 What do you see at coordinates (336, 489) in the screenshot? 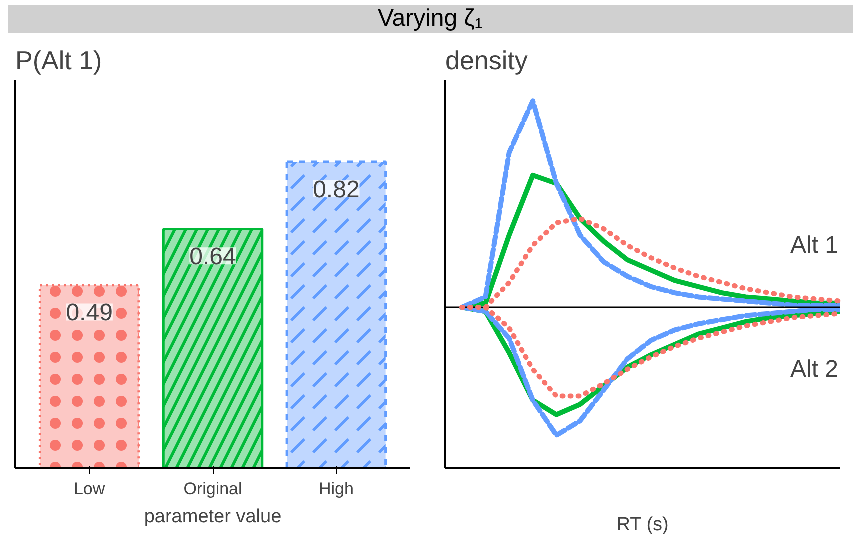
I see `x-tick-label: High` at bounding box center [336, 489].